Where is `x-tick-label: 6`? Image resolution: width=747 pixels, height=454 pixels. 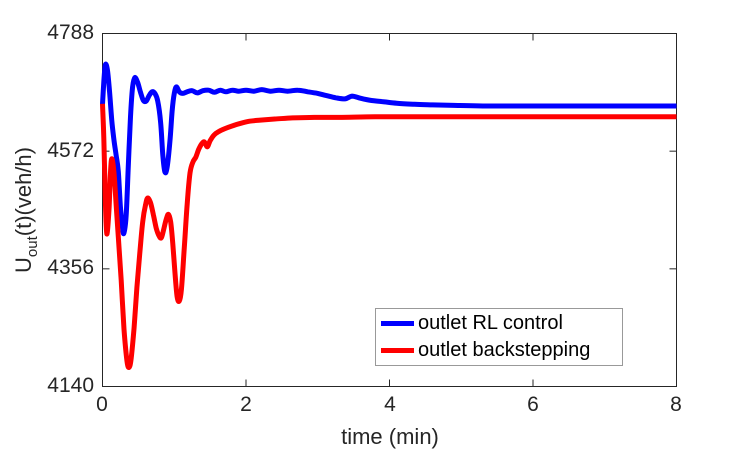 x-tick-label: 6 is located at coordinates (533, 404).